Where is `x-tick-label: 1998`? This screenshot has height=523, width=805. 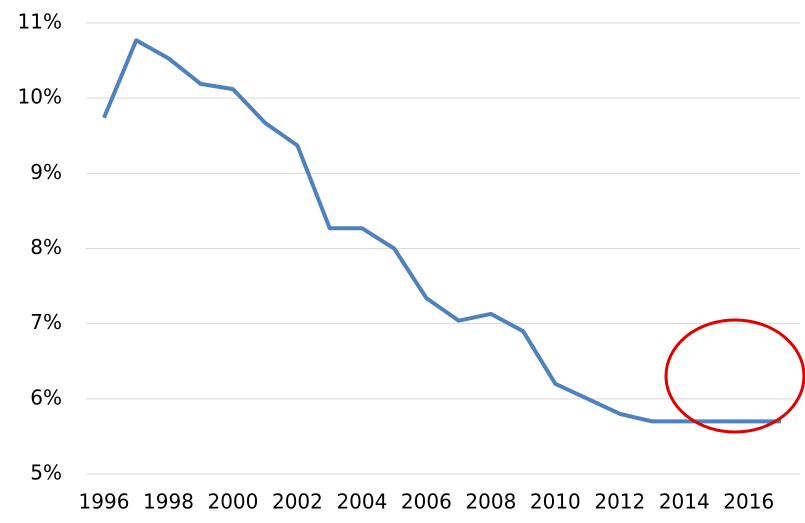 x-tick-label: 1998 is located at coordinates (168, 502).